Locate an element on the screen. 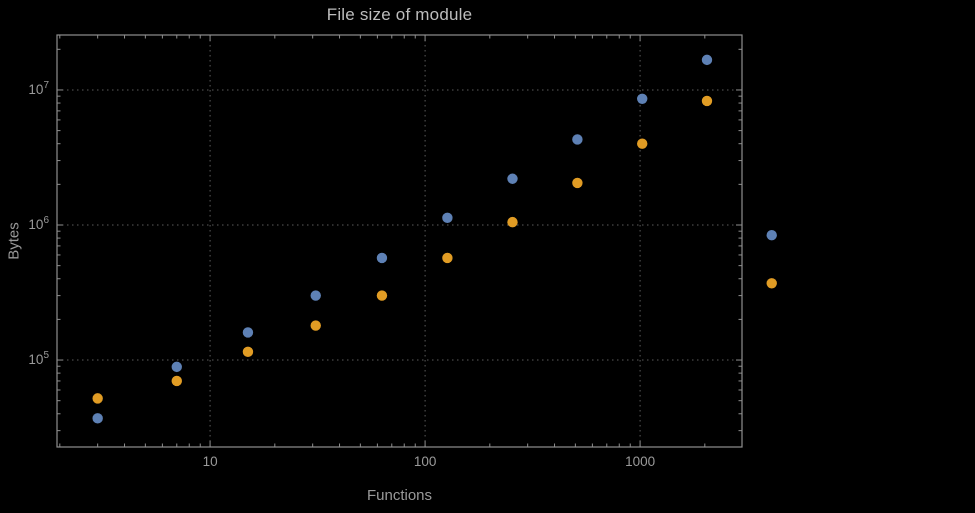  y-tick-label: 10⁷ is located at coordinates (38, 88).